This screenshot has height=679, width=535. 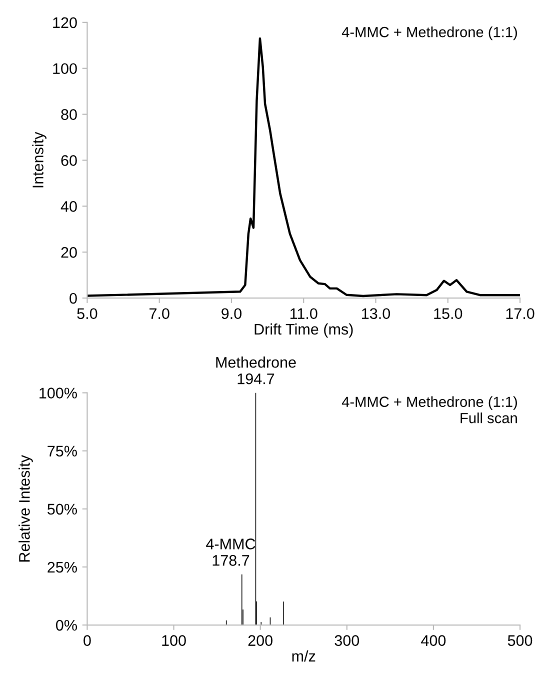 I want to click on x-tick-label: 9.0, so click(x=232, y=314).